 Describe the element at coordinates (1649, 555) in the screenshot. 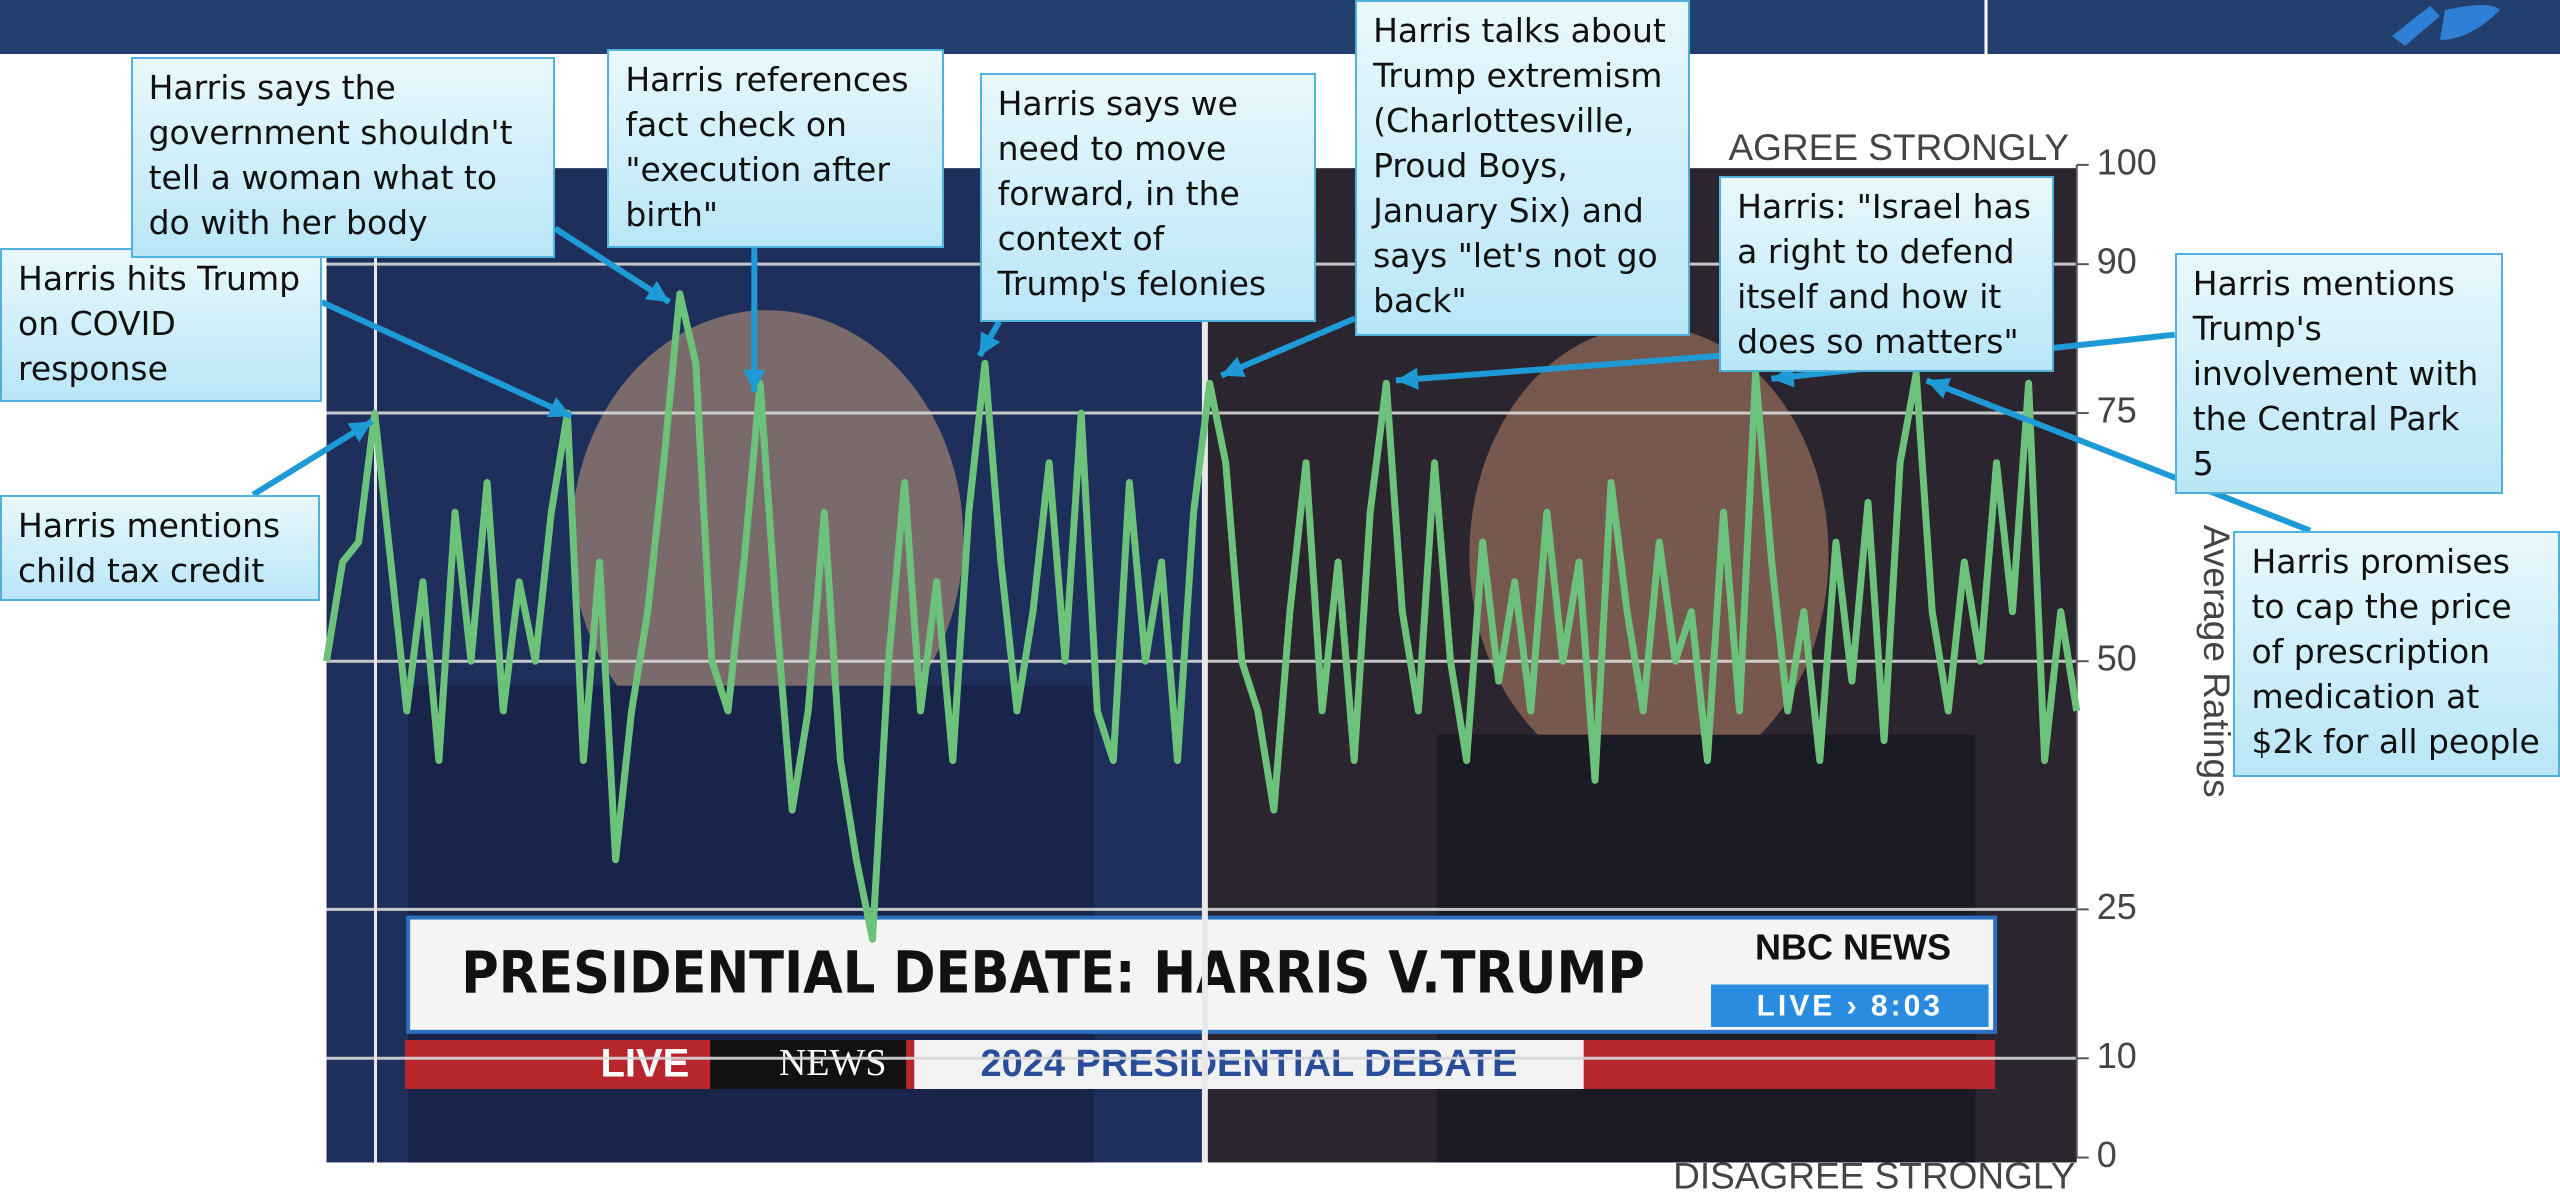

I see `figure` at that location.